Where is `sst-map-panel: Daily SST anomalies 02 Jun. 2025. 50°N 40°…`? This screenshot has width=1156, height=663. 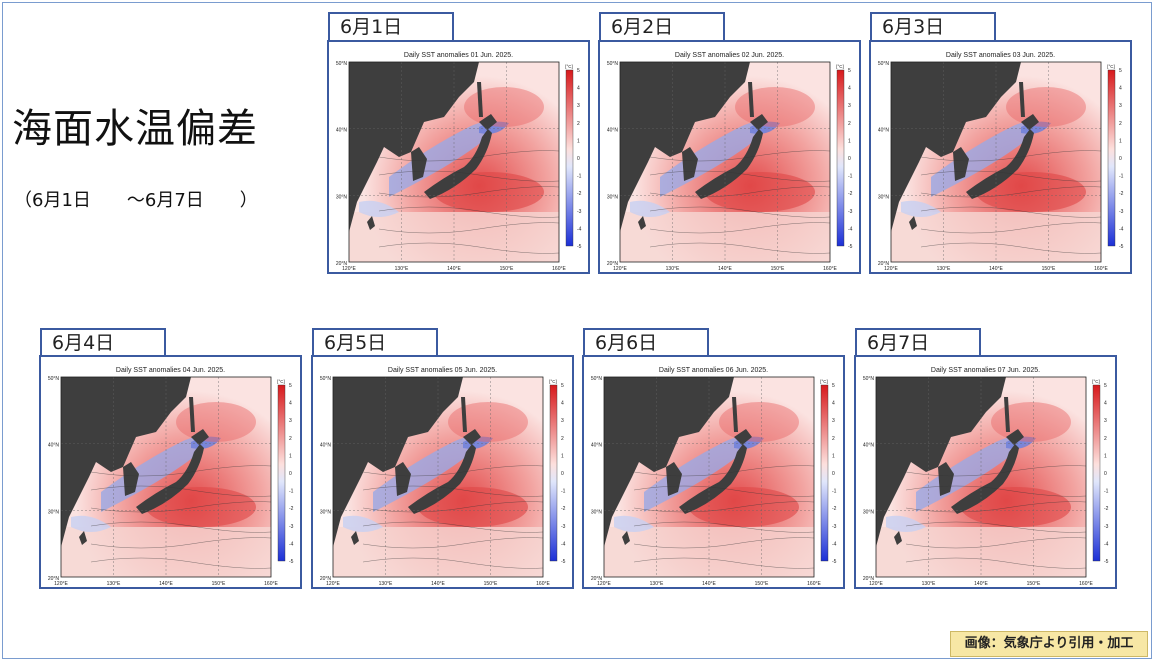 sst-map-panel: Daily SST anomalies 02 Jun. 2025. 50°N 40°… is located at coordinates (729, 157).